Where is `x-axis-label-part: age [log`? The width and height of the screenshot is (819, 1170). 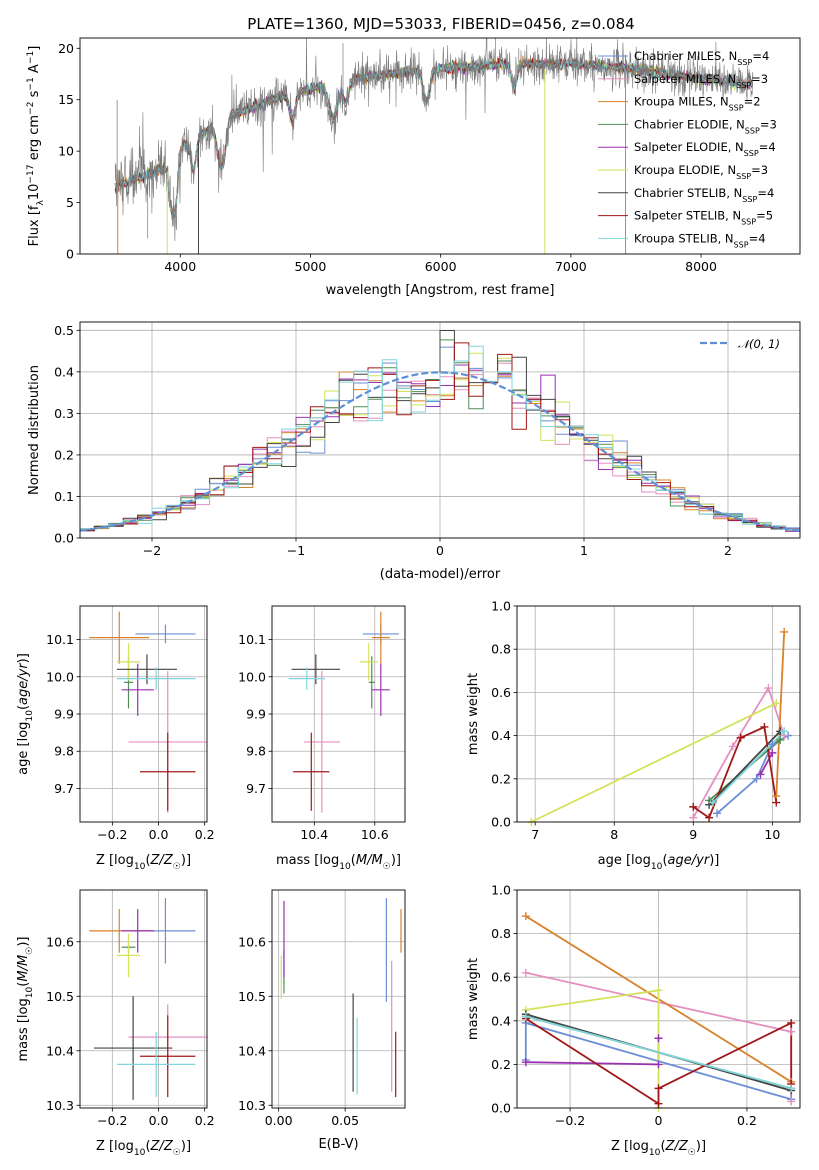
x-axis-label-part: age [log is located at coordinates (624, 860).